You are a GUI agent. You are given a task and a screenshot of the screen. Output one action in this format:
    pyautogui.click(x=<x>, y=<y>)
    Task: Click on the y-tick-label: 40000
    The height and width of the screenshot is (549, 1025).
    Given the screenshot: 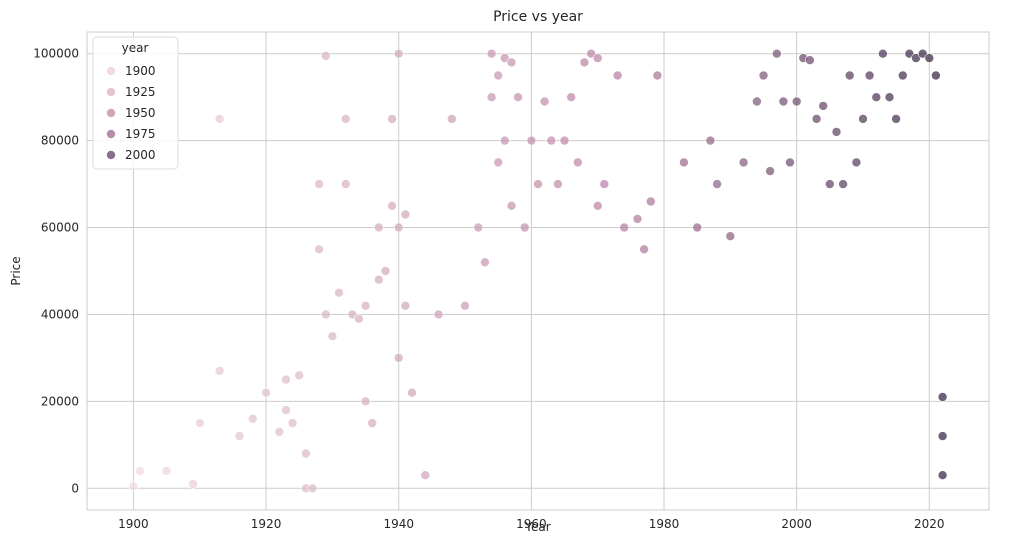 What is the action you would take?
    pyautogui.click(x=60, y=314)
    